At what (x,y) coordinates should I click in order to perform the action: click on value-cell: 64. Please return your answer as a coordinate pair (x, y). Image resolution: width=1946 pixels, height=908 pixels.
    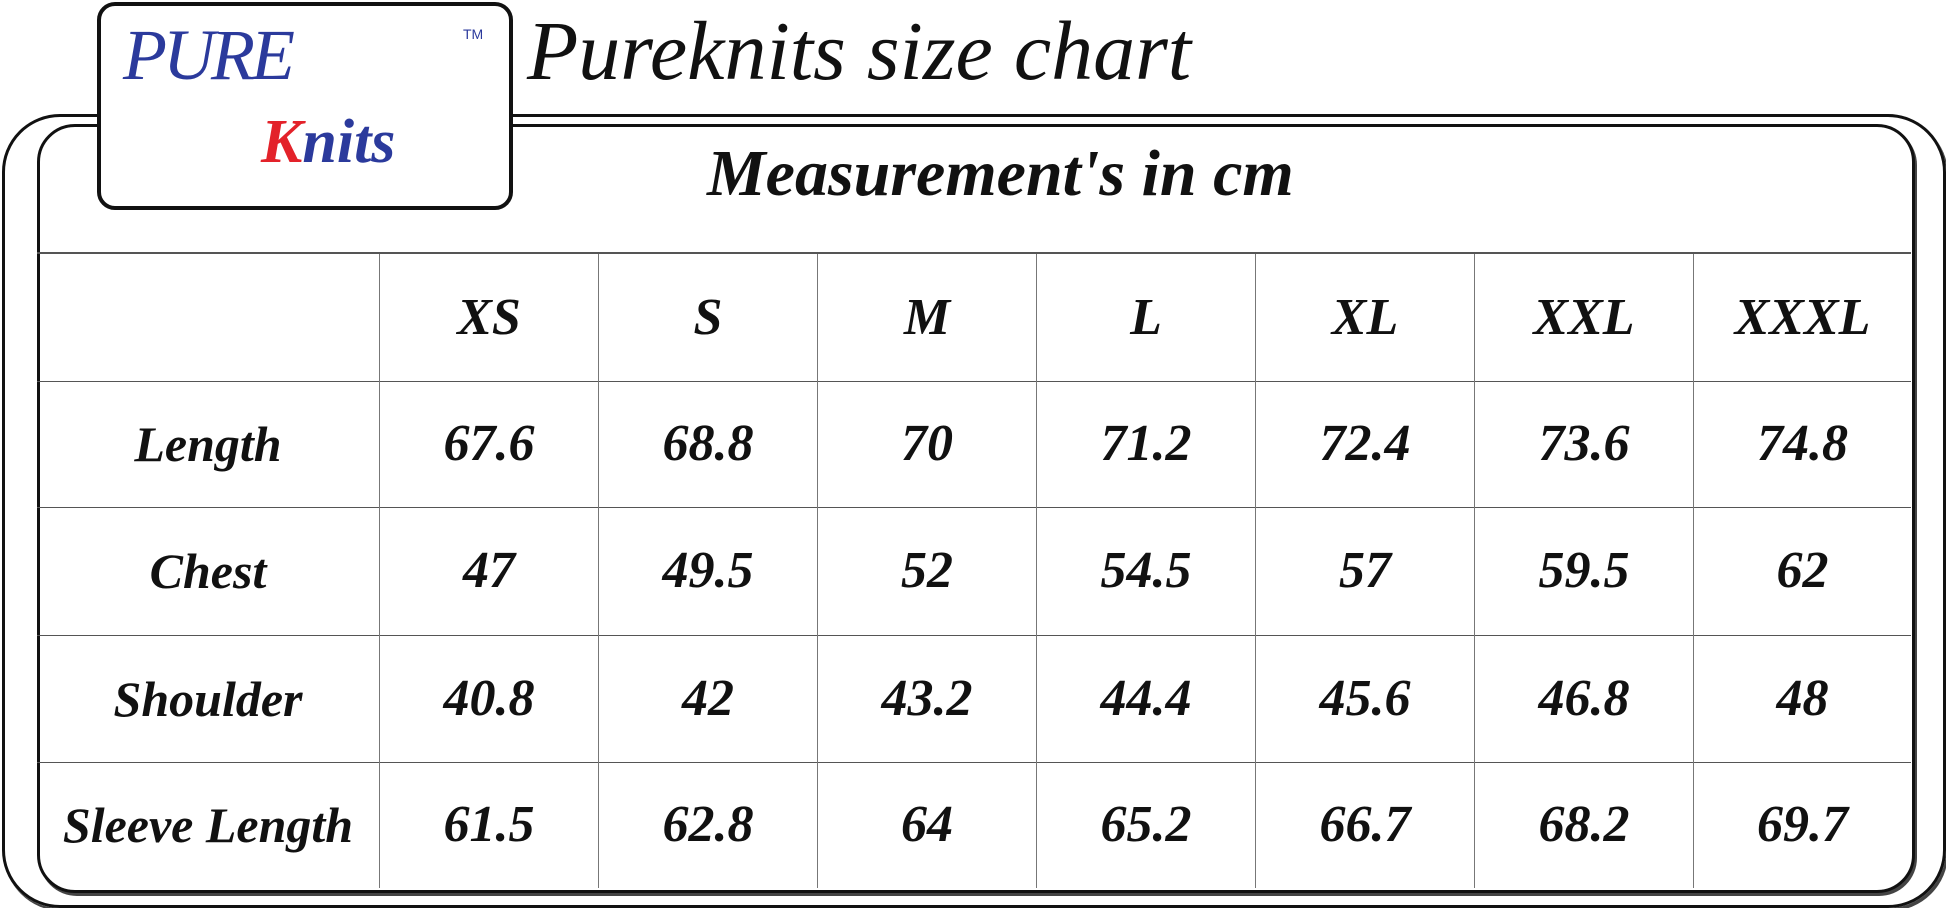
    Looking at the image, I should click on (926, 825).